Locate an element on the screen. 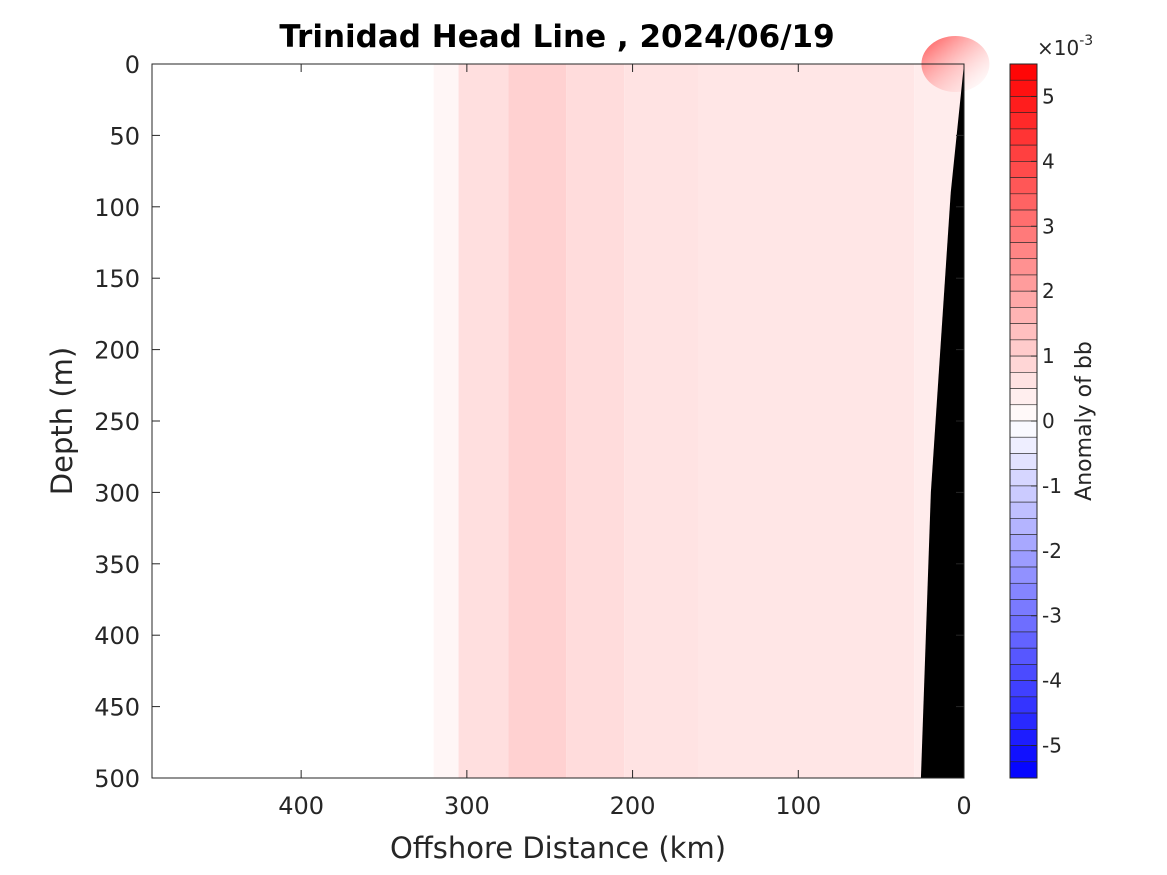 The image size is (1167, 875). y-tick-label: 500 is located at coordinates (117, 779).